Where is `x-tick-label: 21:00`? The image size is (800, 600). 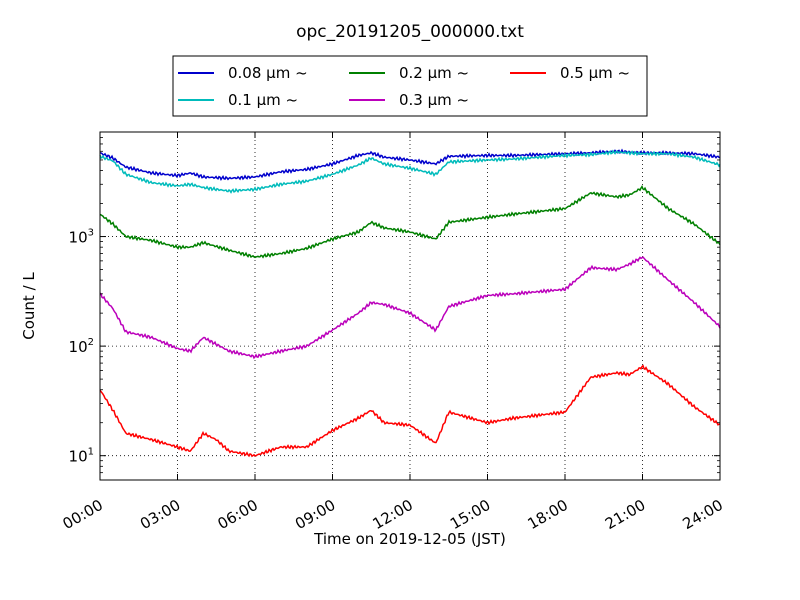
x-tick-label: 21:00 is located at coordinates (625, 514).